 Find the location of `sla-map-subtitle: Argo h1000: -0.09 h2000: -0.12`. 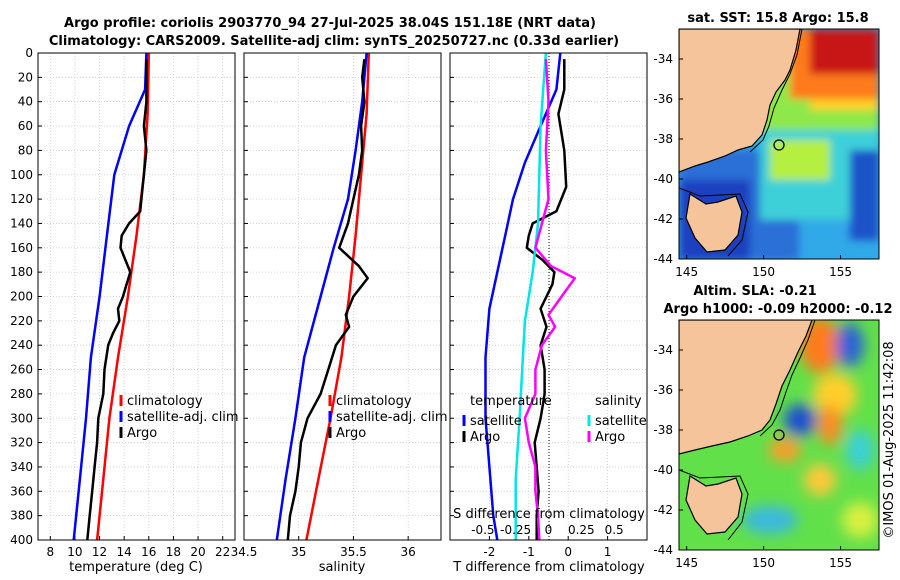

sla-map-subtitle: Argo h1000: -0.09 h2000: -0.12 is located at coordinates (777, 309).